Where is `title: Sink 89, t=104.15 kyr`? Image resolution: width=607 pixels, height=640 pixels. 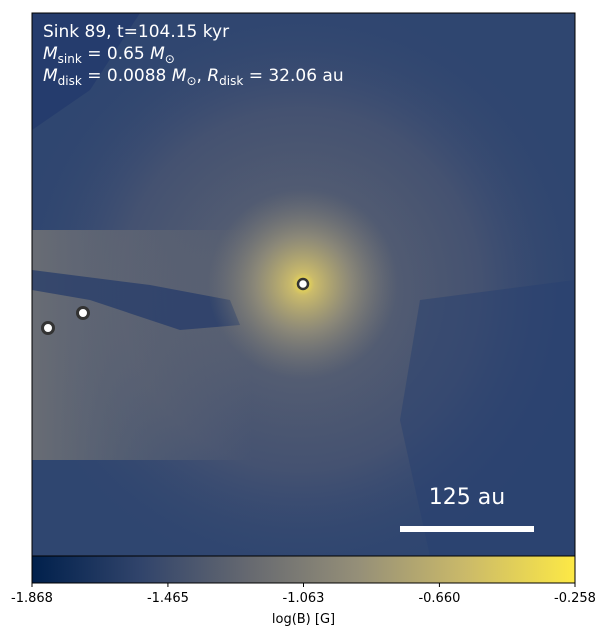 title: Sink 89, t=104.15 kyr is located at coordinates (136, 32).